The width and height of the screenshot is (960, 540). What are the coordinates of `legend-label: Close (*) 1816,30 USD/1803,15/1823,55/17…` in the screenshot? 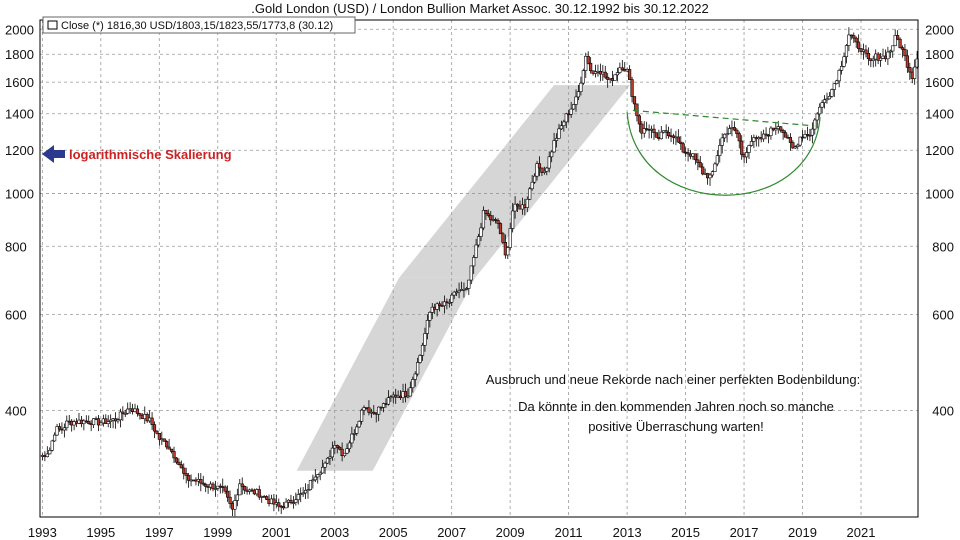 It's located at (197, 26).